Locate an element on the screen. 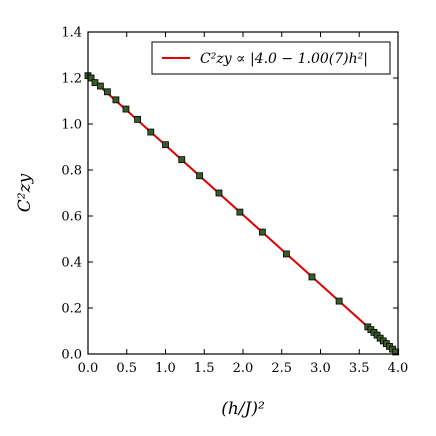 This screenshot has width=436, height=436. x-tick-label: 1.5 is located at coordinates (204, 368).